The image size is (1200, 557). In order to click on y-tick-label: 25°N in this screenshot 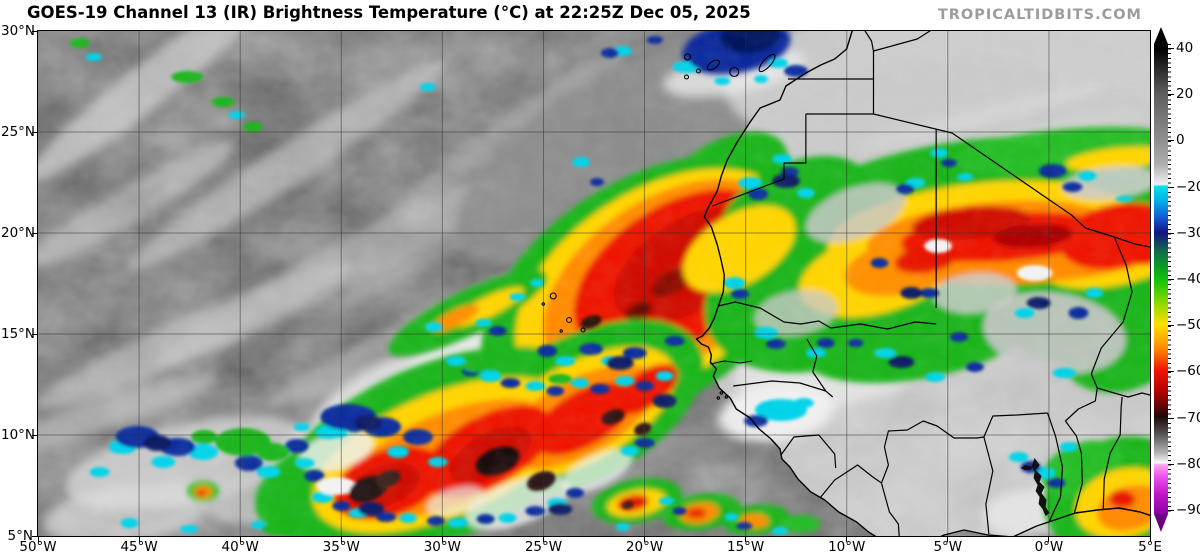, I will do `click(18, 132)`.